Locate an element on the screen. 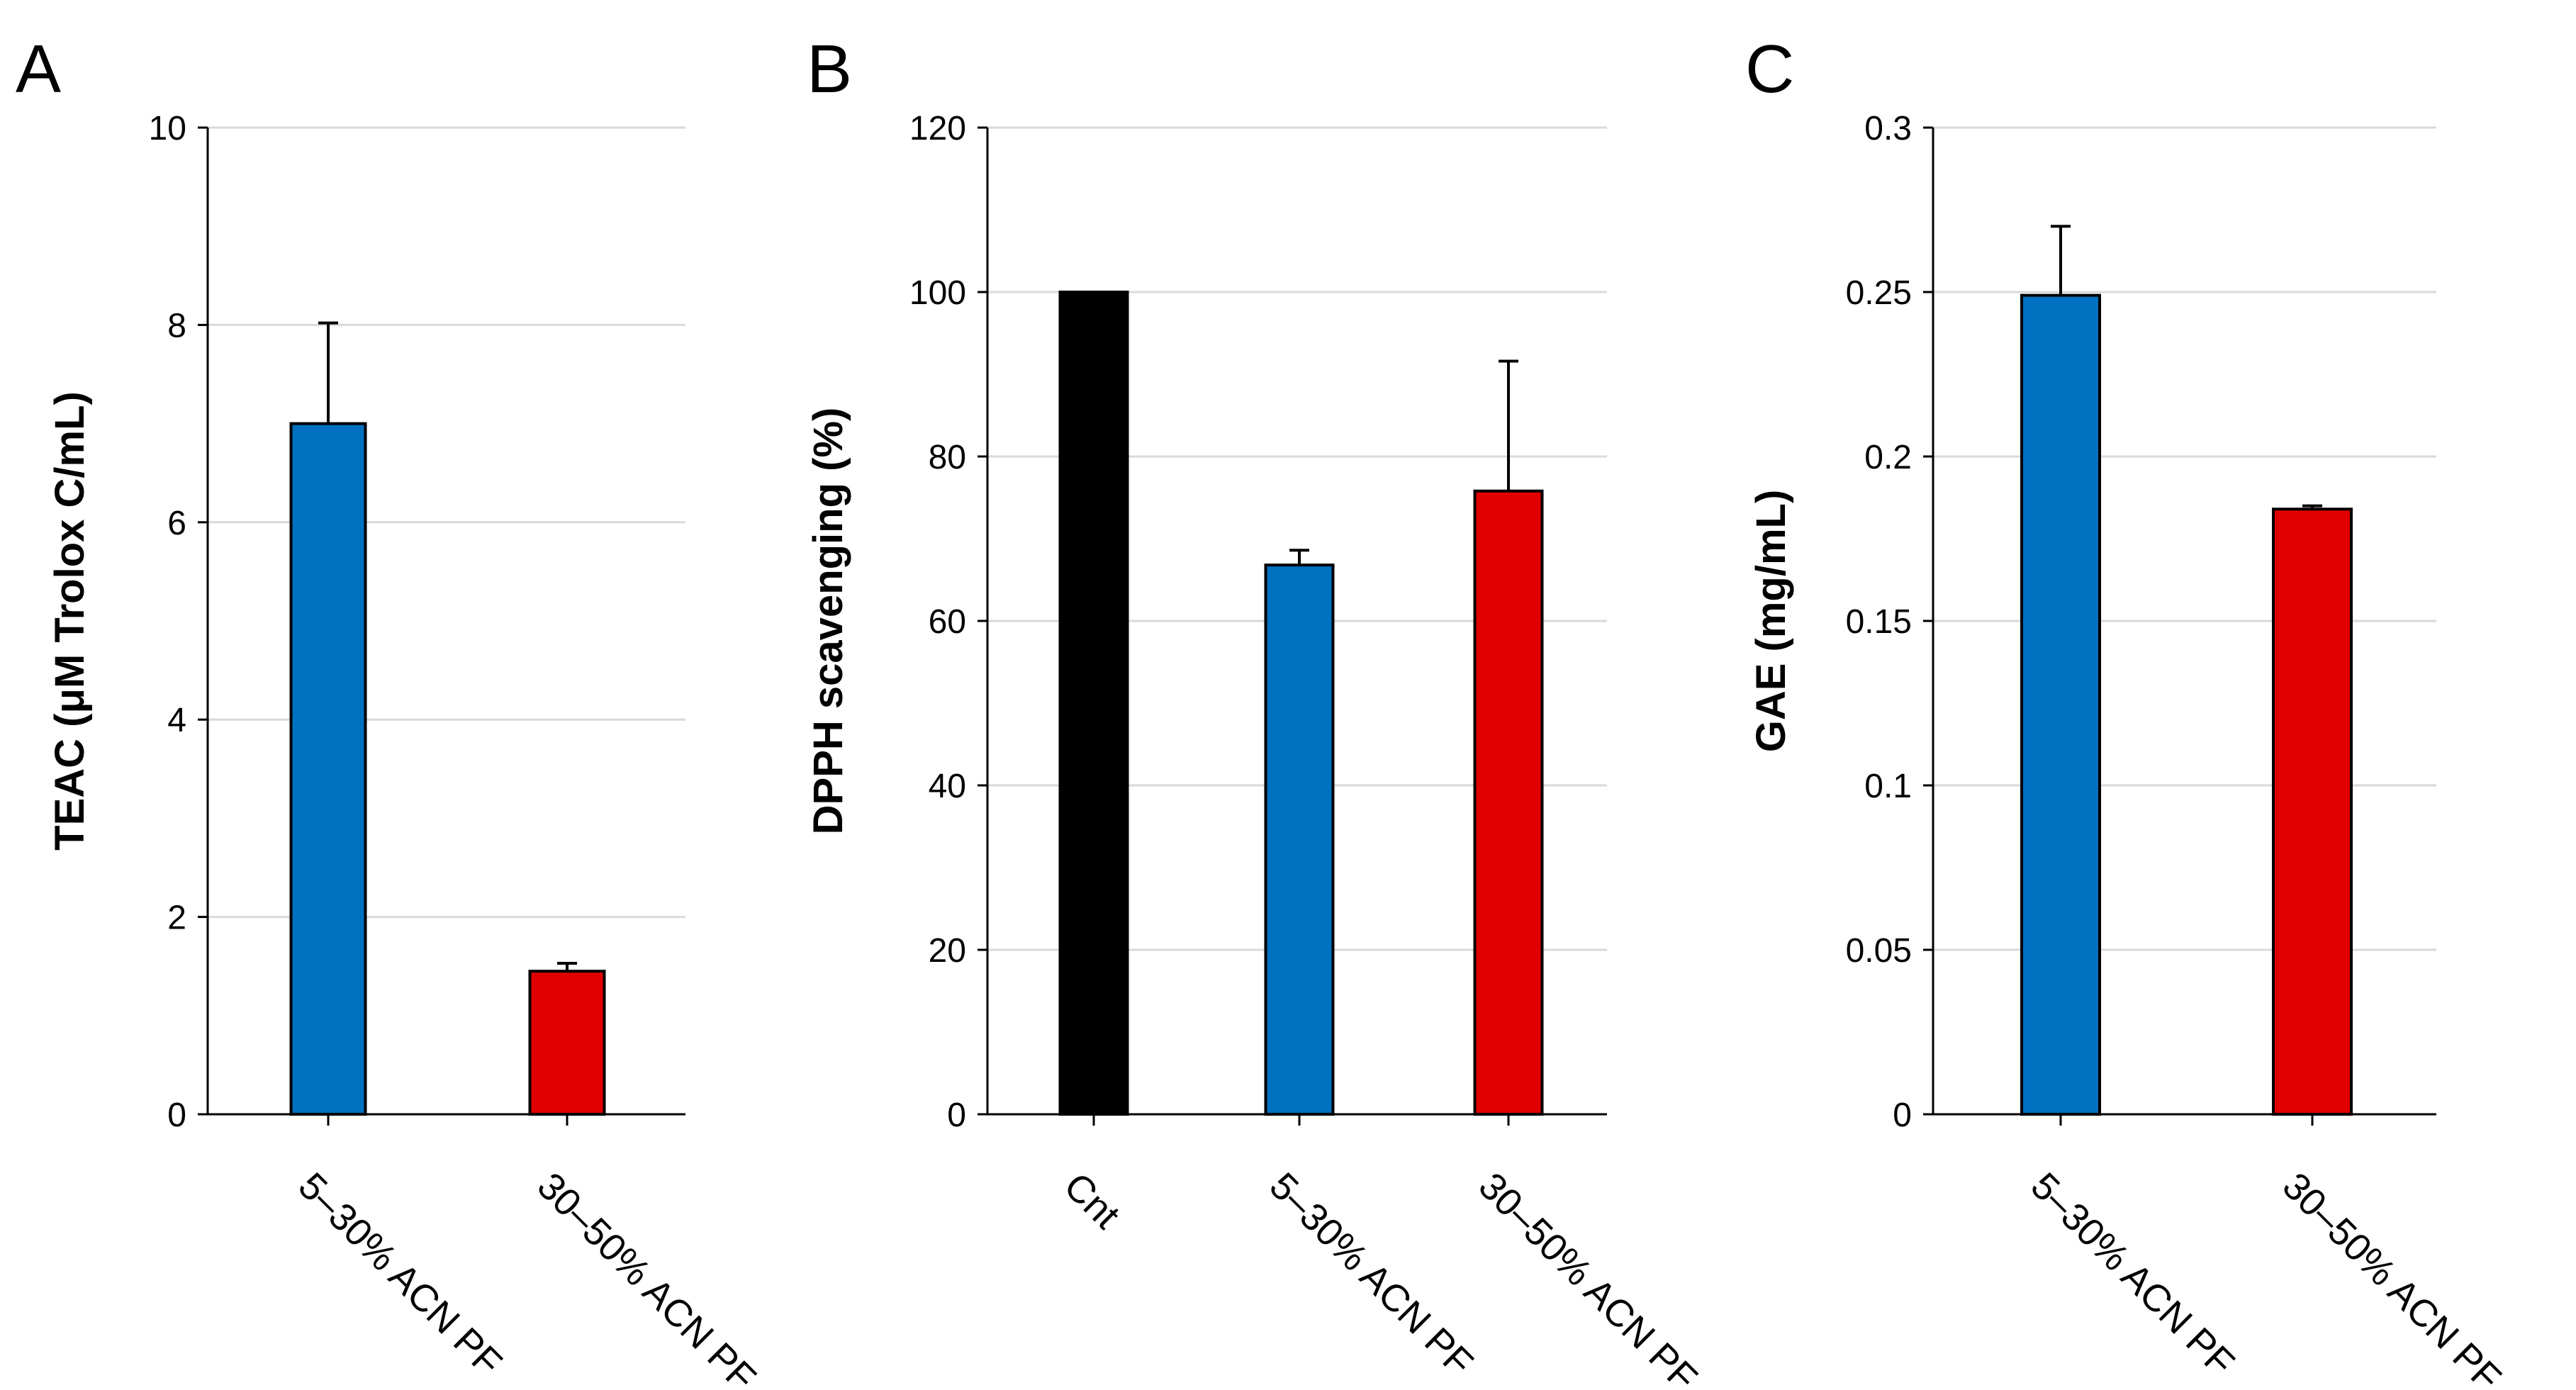 The width and height of the screenshot is (2576, 1390). y-tick-label: 60 is located at coordinates (947, 622).